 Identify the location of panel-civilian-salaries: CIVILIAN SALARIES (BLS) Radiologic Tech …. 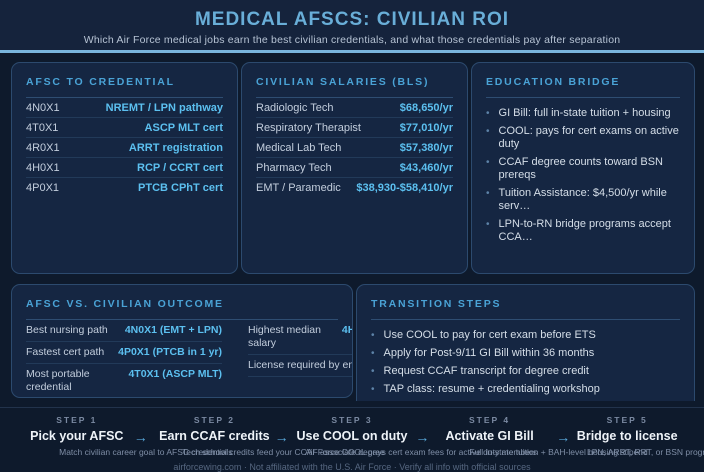
(354, 168).